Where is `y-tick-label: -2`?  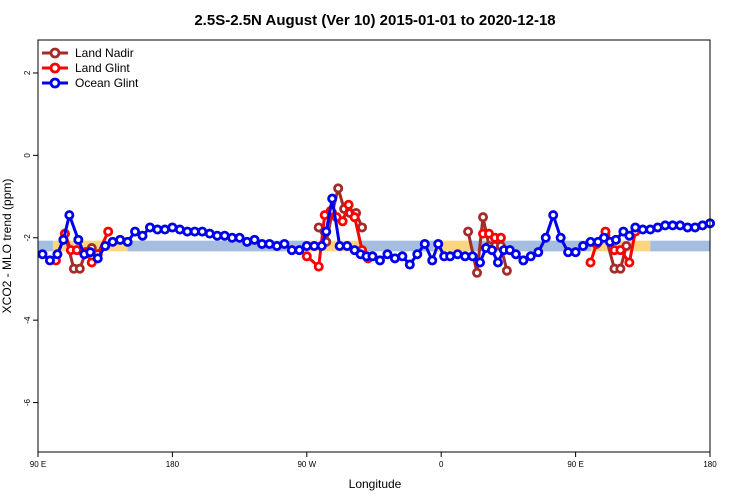
y-tick-label: -2 is located at coordinates (27, 238).